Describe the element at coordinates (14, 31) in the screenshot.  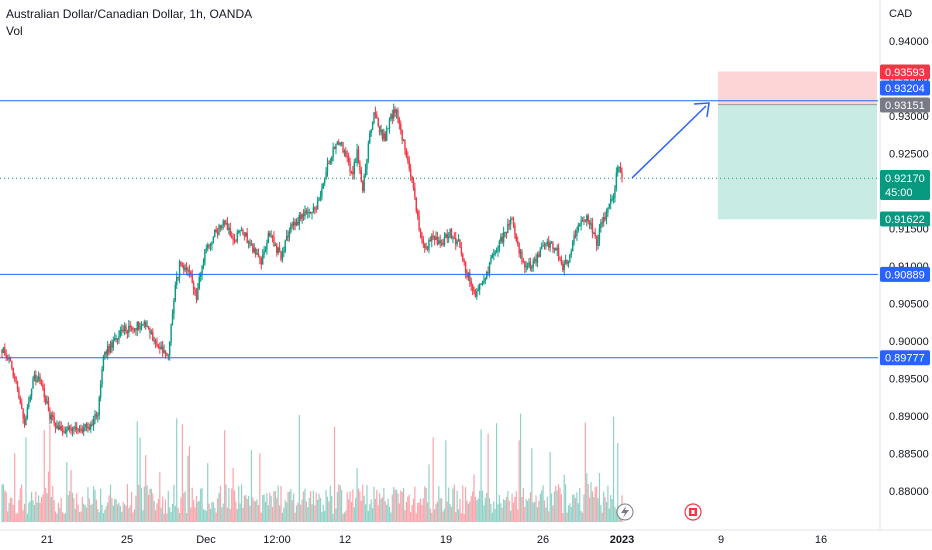
I see `volume-label: Vol` at that location.